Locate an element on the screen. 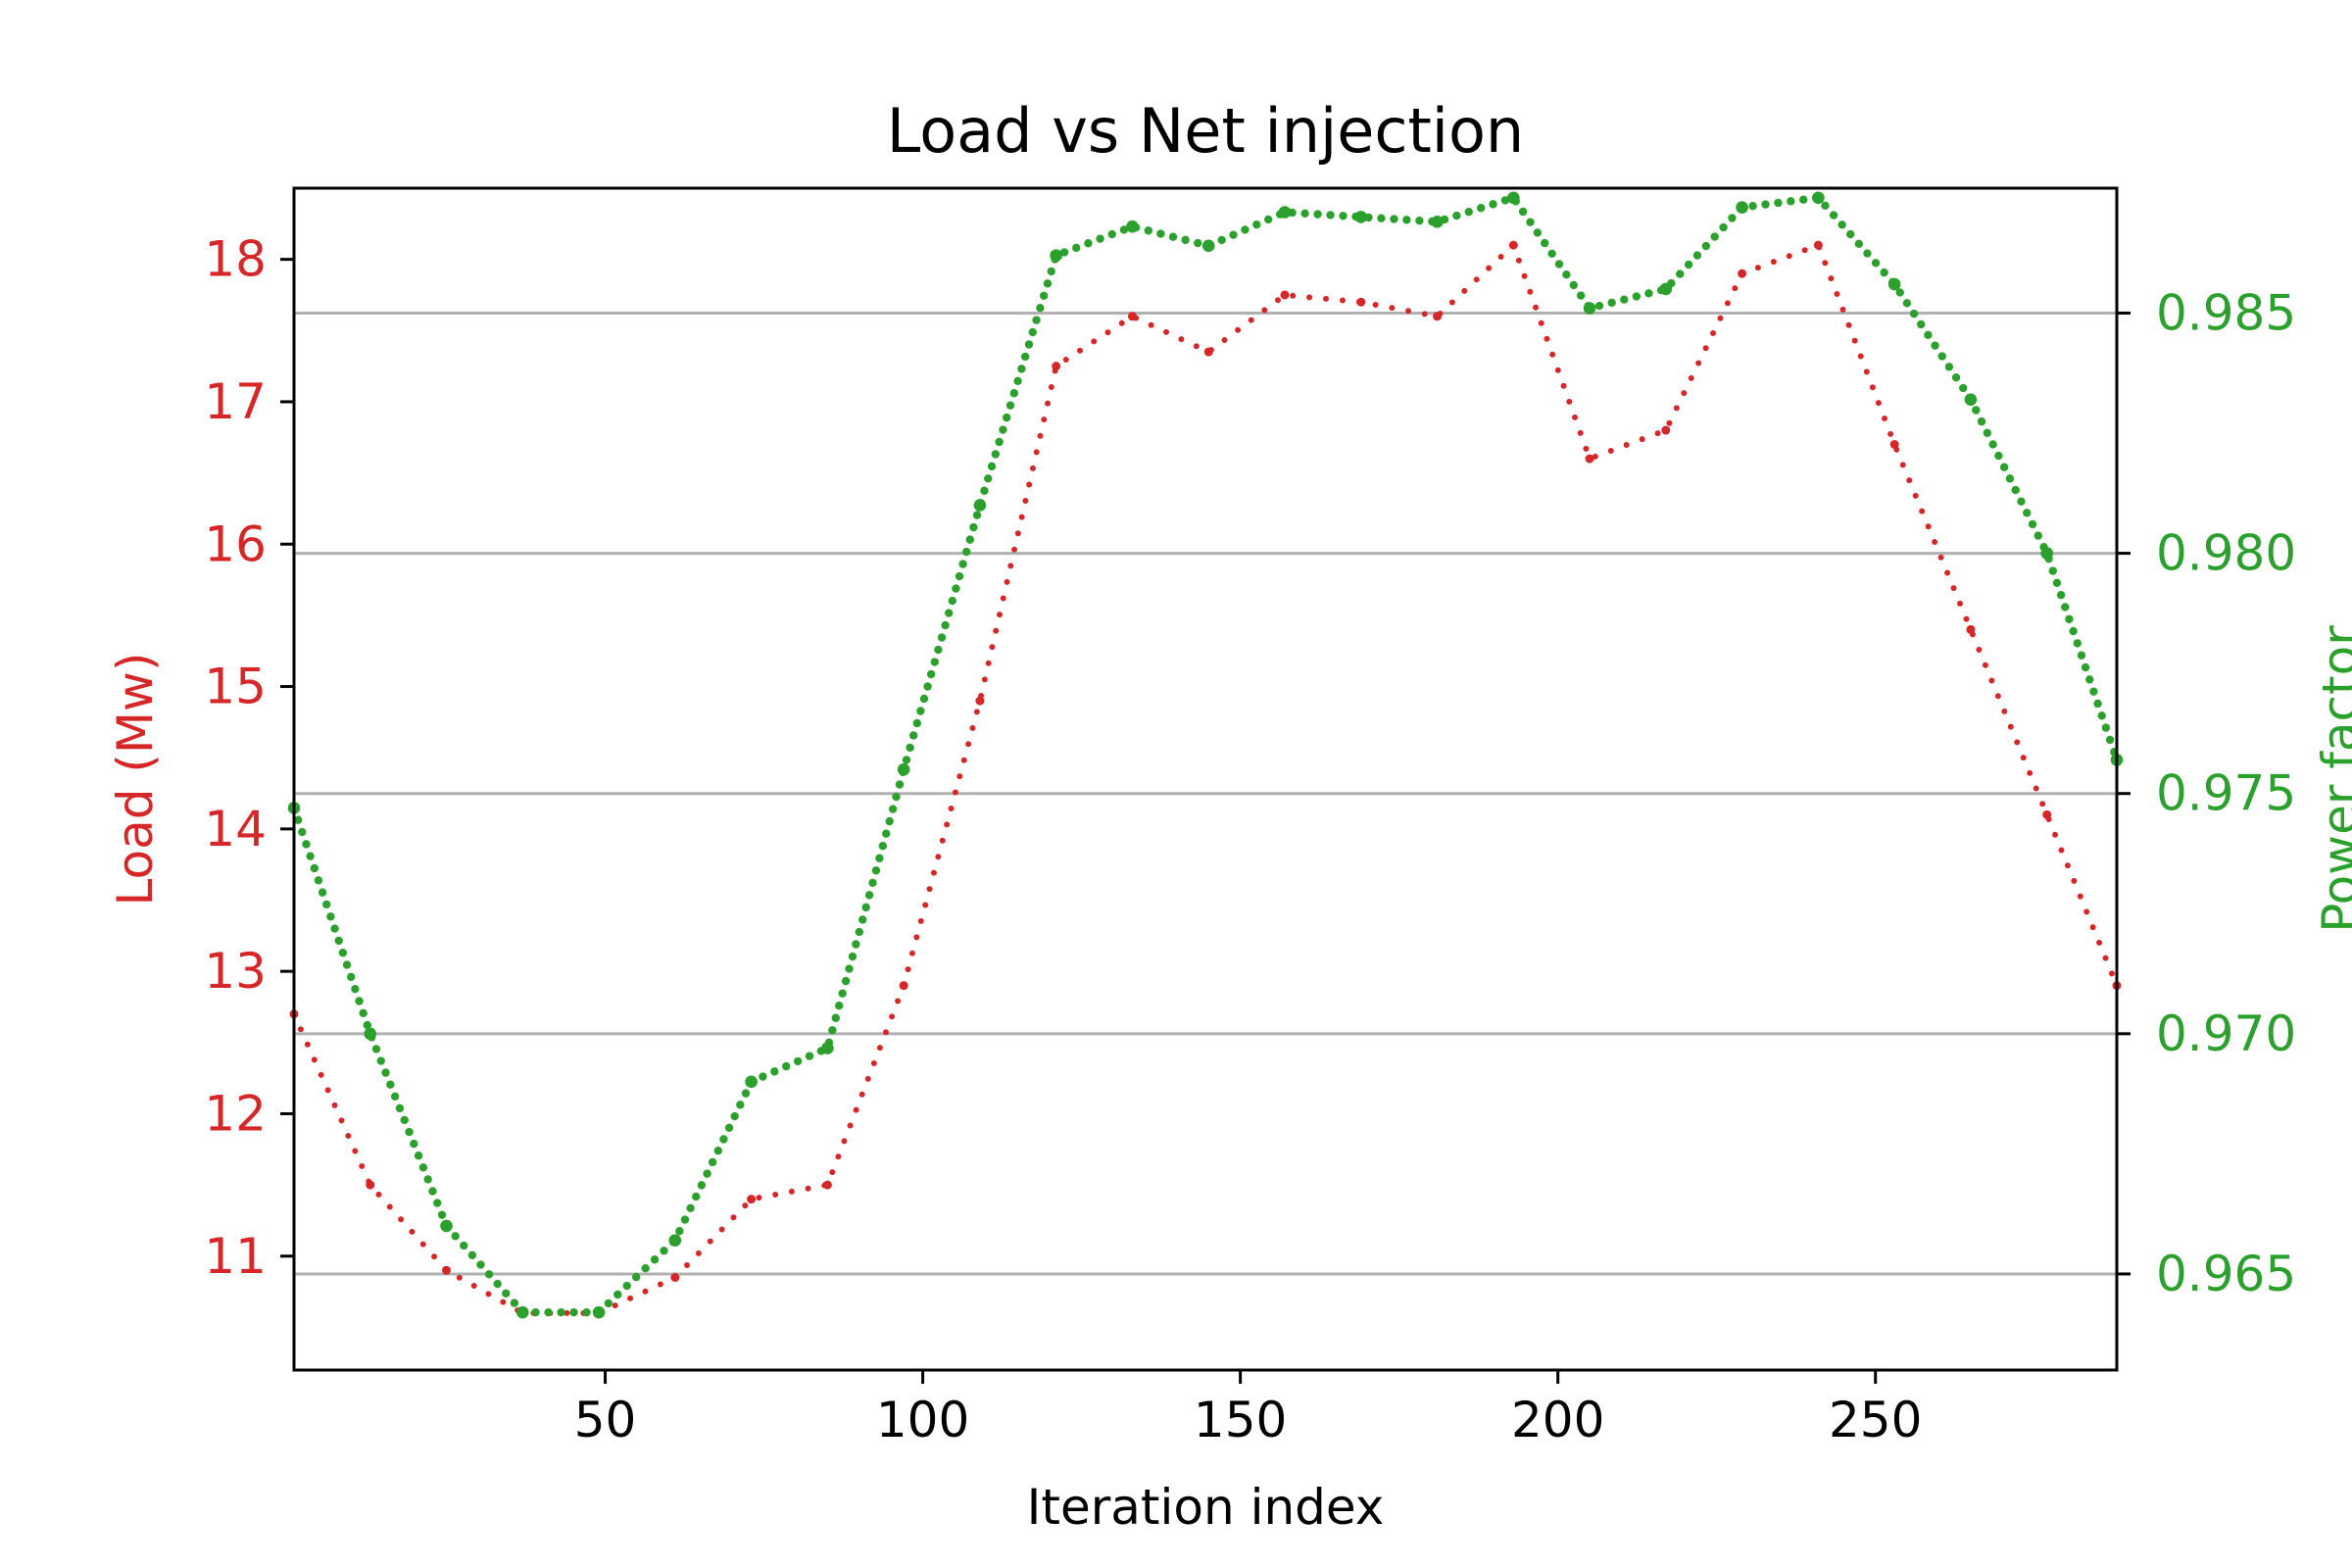  right-tick-label: 0.985 is located at coordinates (2226, 312).